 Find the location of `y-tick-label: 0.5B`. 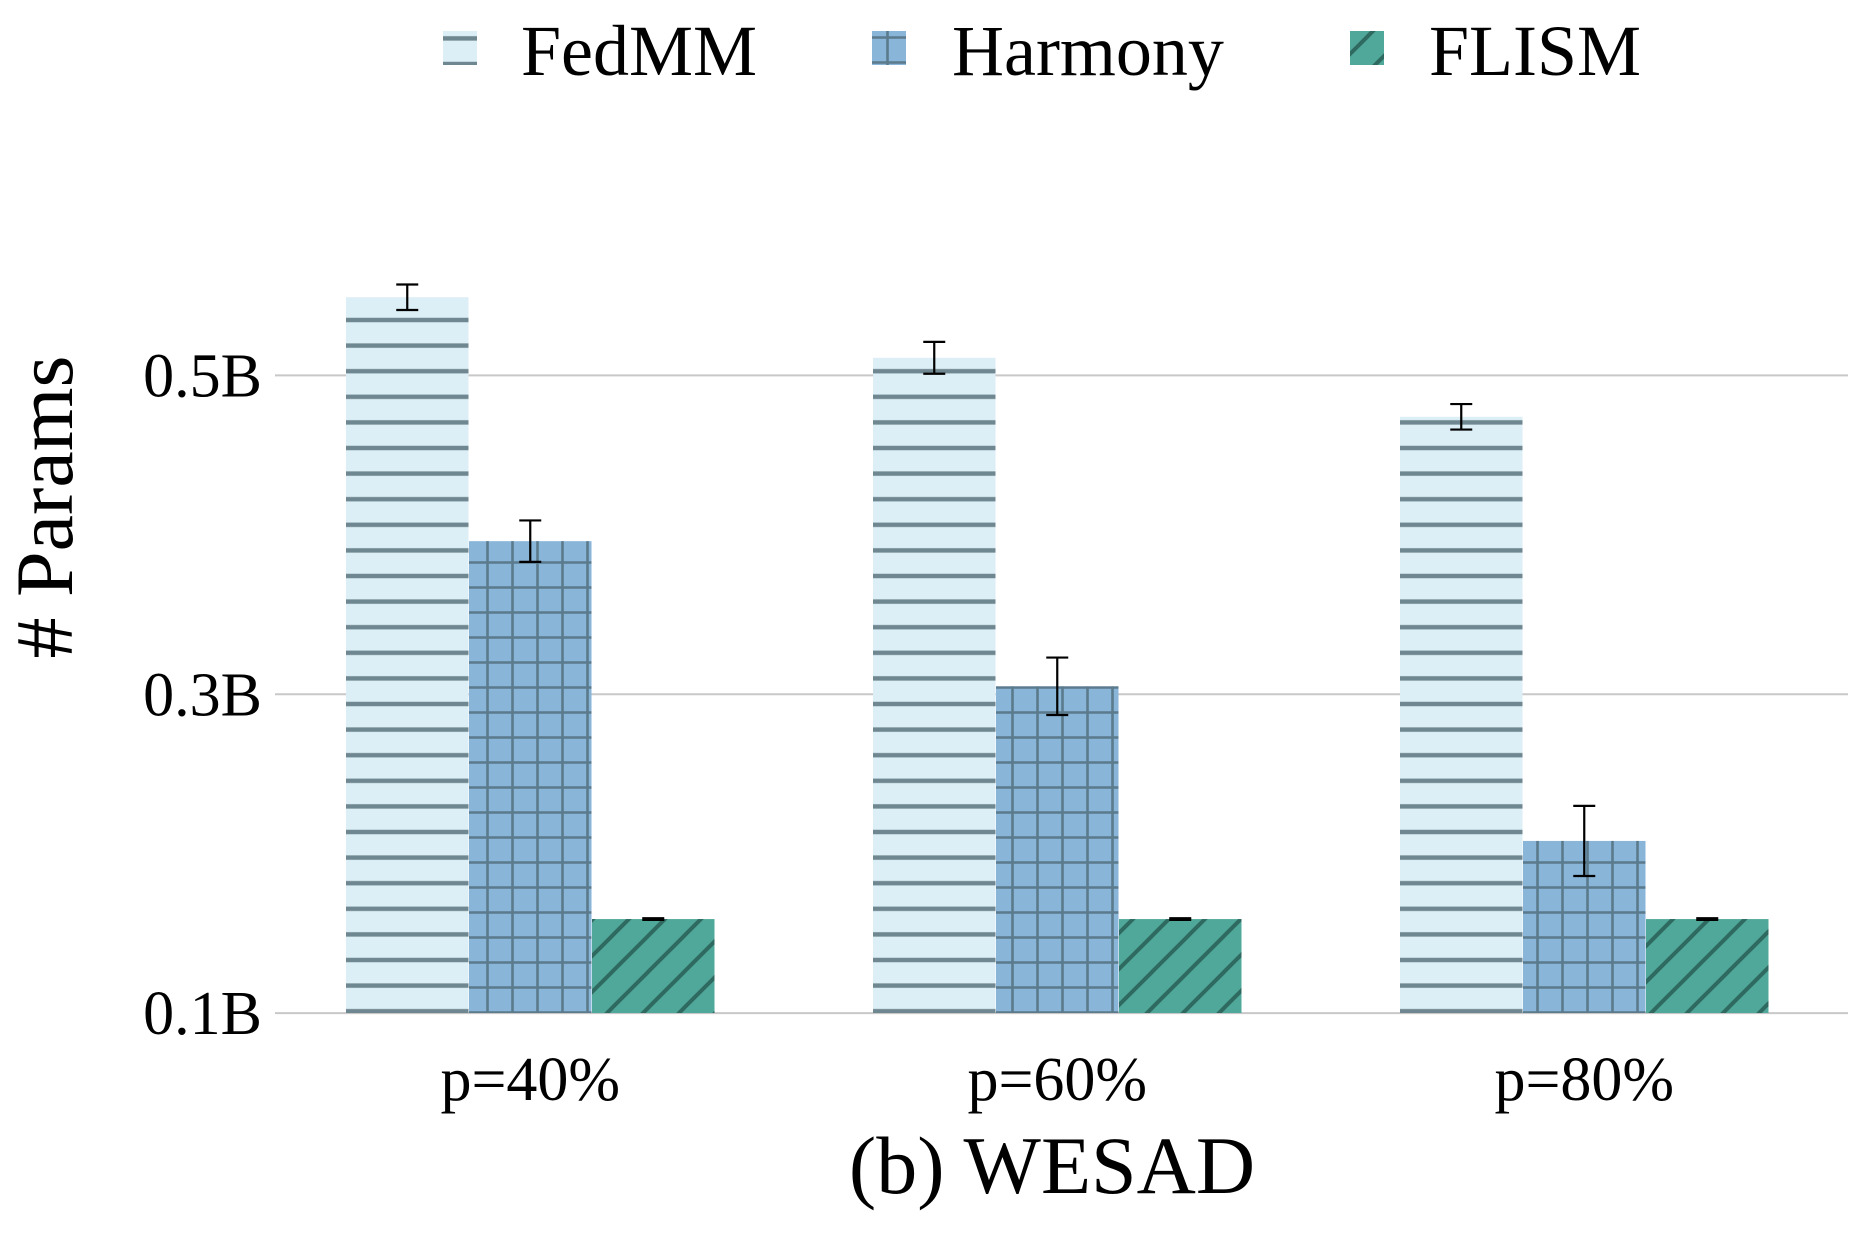

y-tick-label: 0.5B is located at coordinates (202, 376).